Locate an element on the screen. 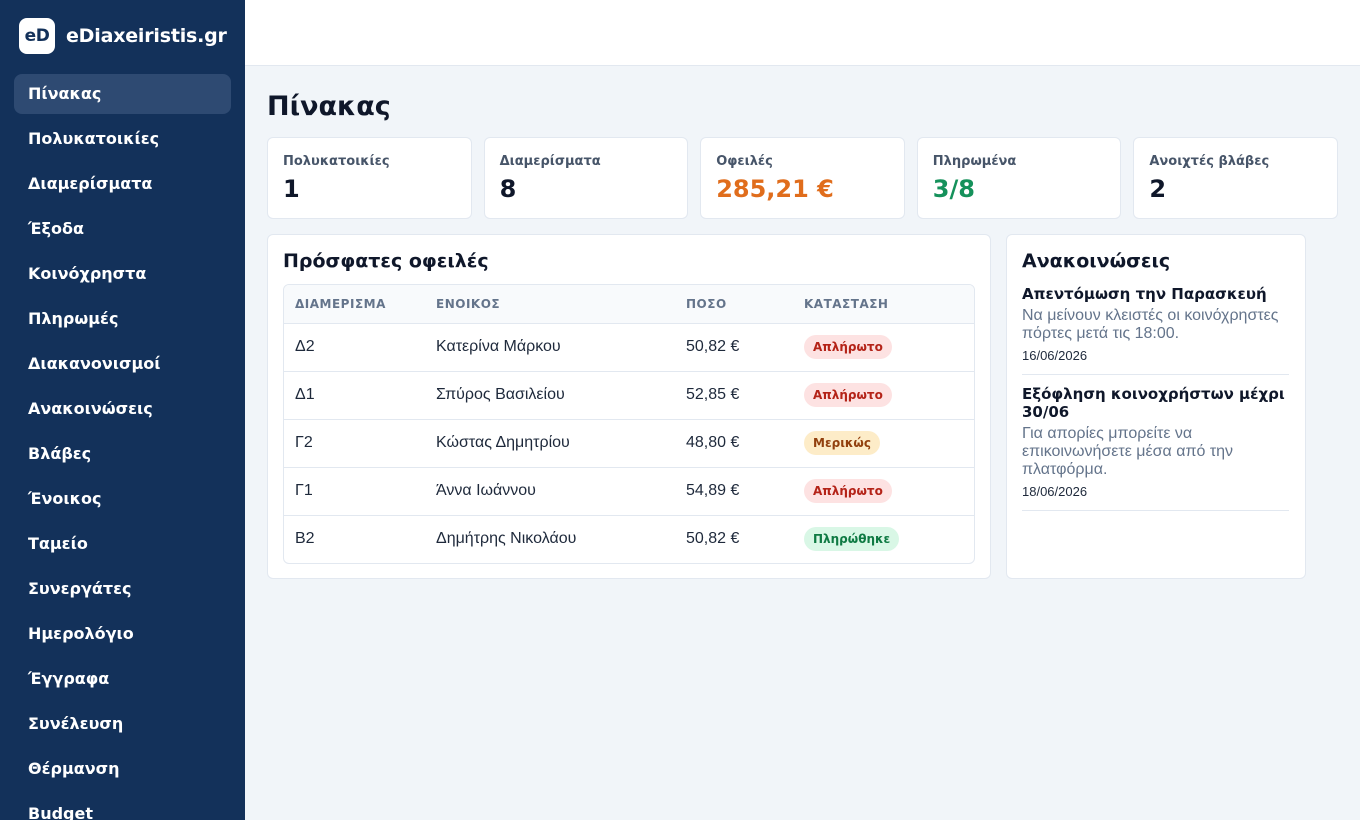 The image size is (1360, 820). sidebar-item-settlements: Διακανονισμοί is located at coordinates (94, 363).